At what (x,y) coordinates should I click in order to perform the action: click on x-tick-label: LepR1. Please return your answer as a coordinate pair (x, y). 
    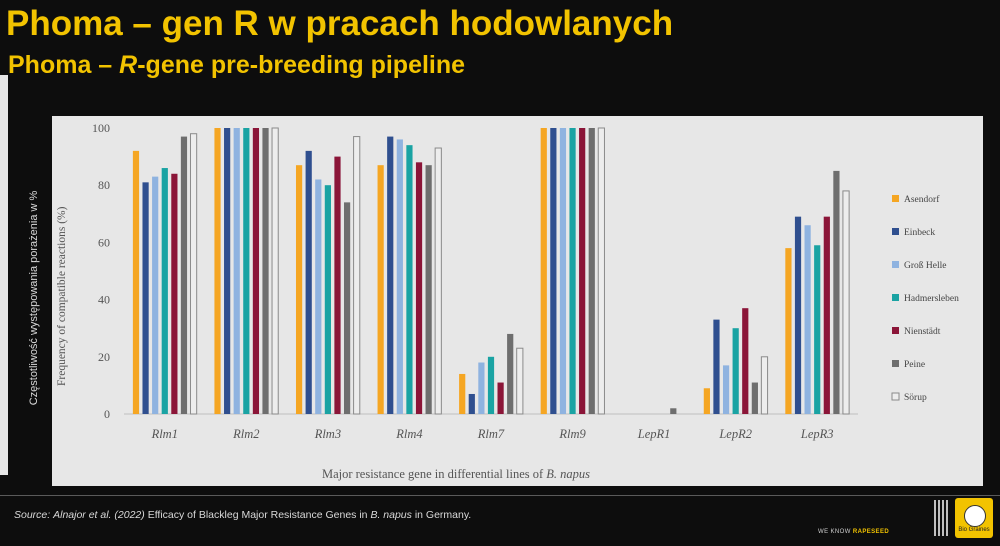
    Looking at the image, I should click on (654, 434).